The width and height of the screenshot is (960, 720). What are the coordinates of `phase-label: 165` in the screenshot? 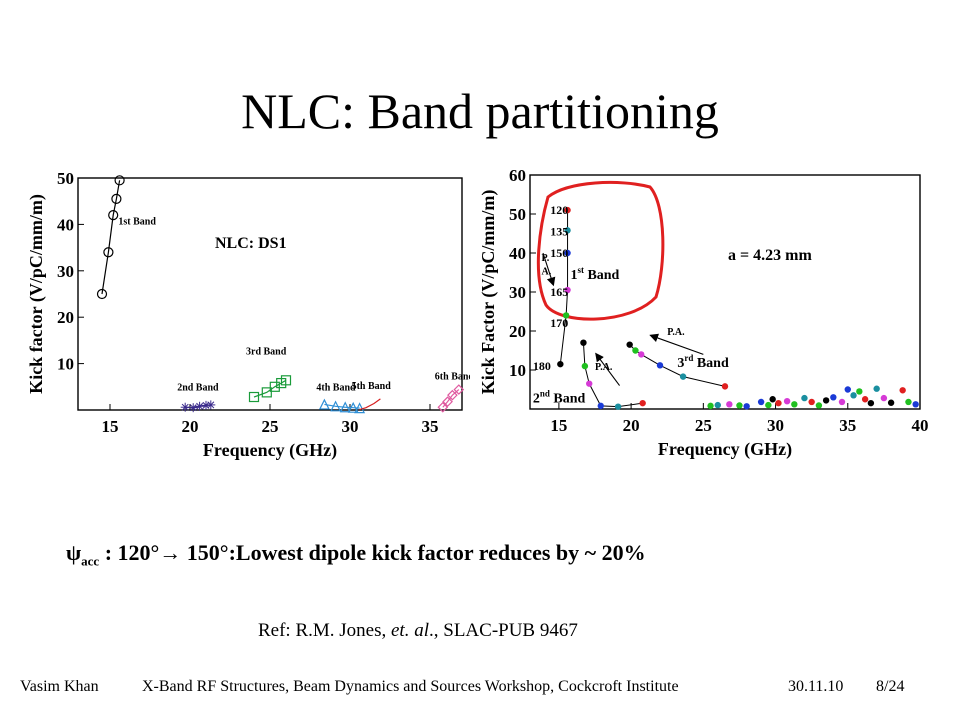 It's located at (559, 292).